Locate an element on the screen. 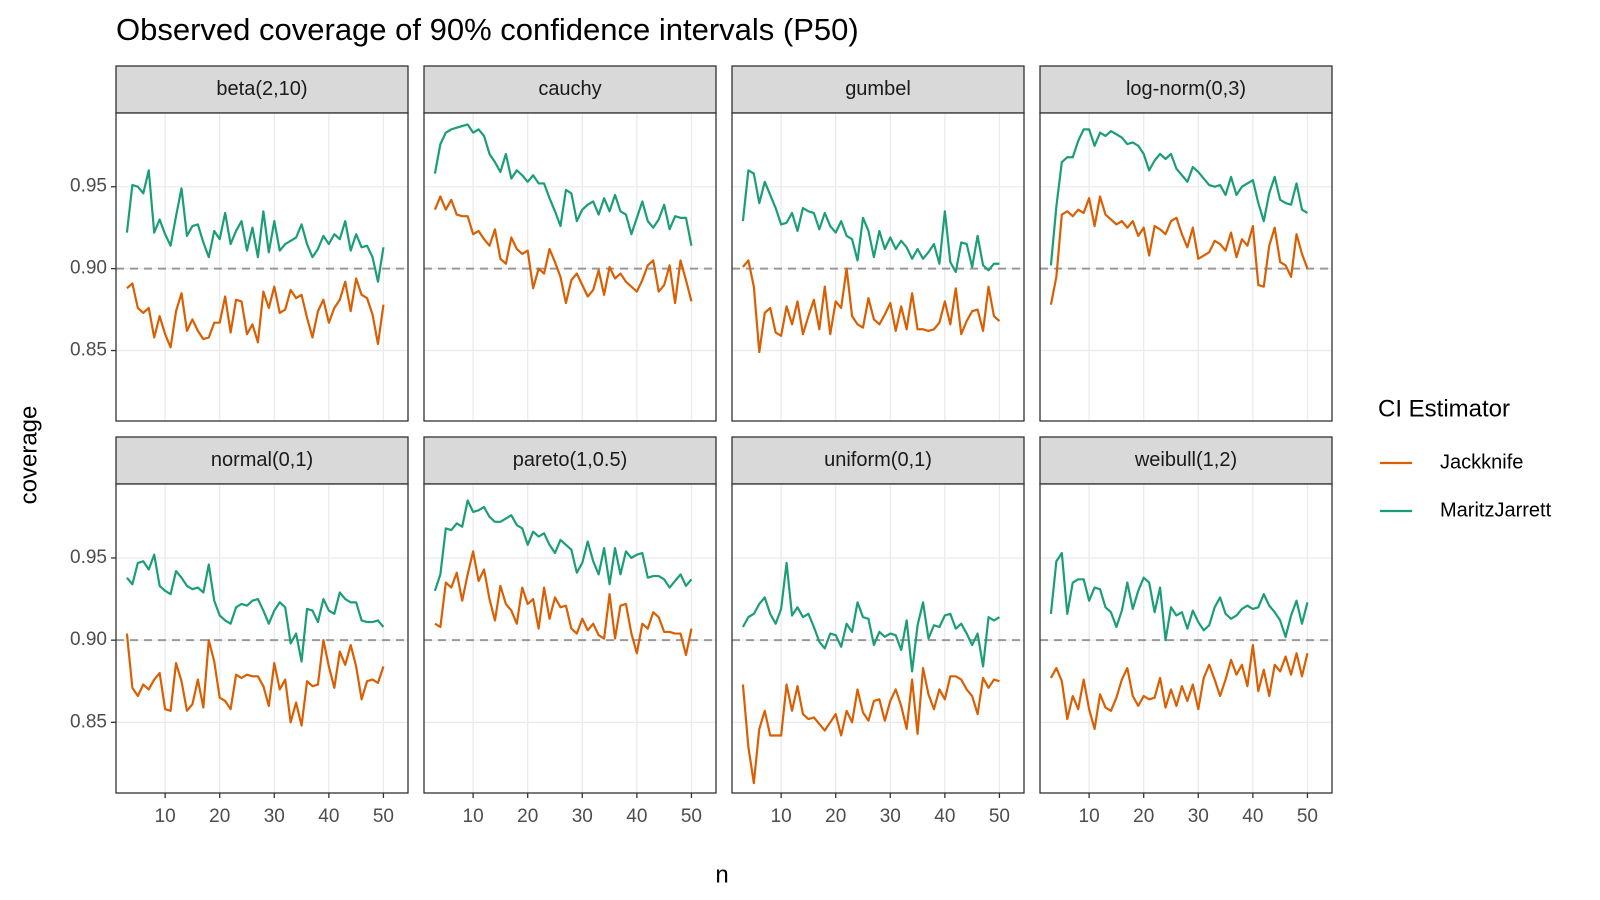 The height and width of the screenshot is (900, 1600). facet-title: weibull(1,2) is located at coordinates (1185, 460).